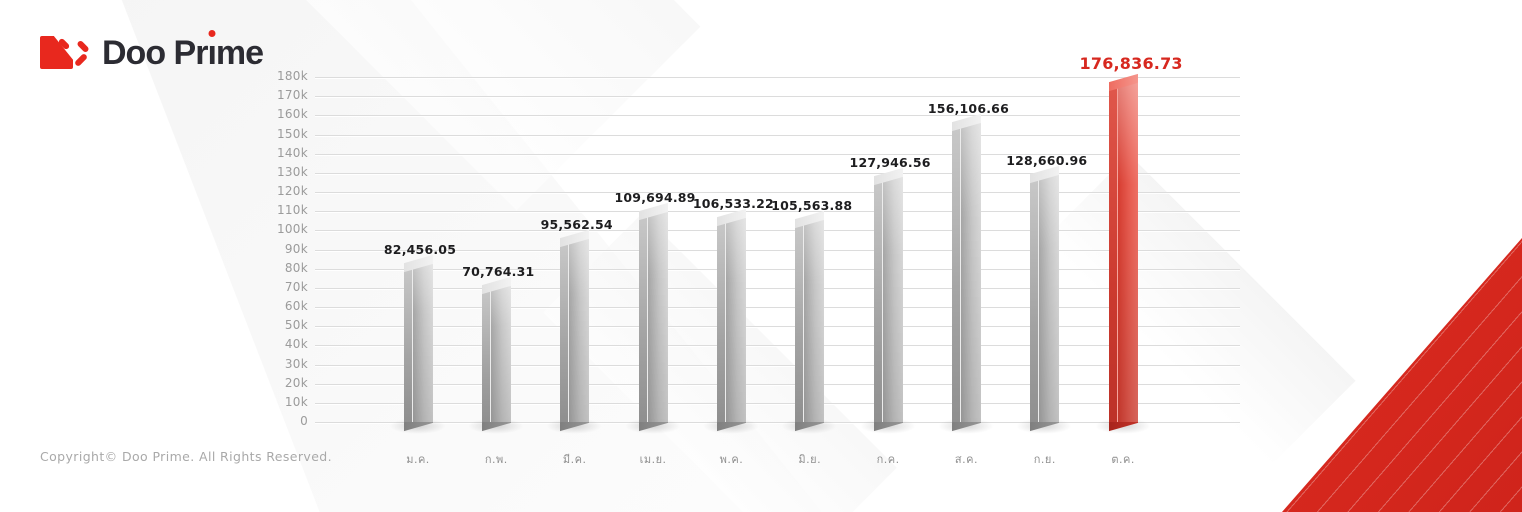 The height and width of the screenshot is (512, 1522). Describe the element at coordinates (292, 133) in the screenshot. I see `y-tick-label: 150k` at that location.